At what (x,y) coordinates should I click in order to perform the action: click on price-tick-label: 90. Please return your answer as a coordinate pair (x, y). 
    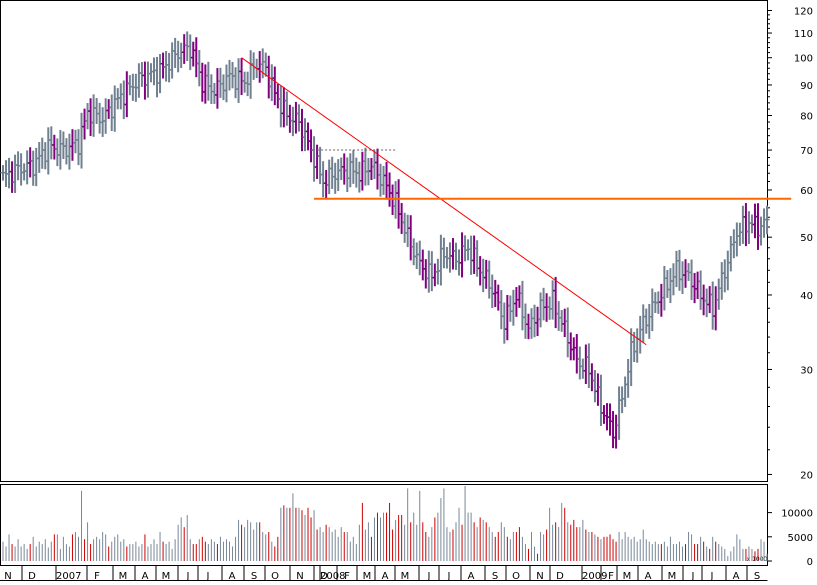
    Looking at the image, I should click on (806, 86).